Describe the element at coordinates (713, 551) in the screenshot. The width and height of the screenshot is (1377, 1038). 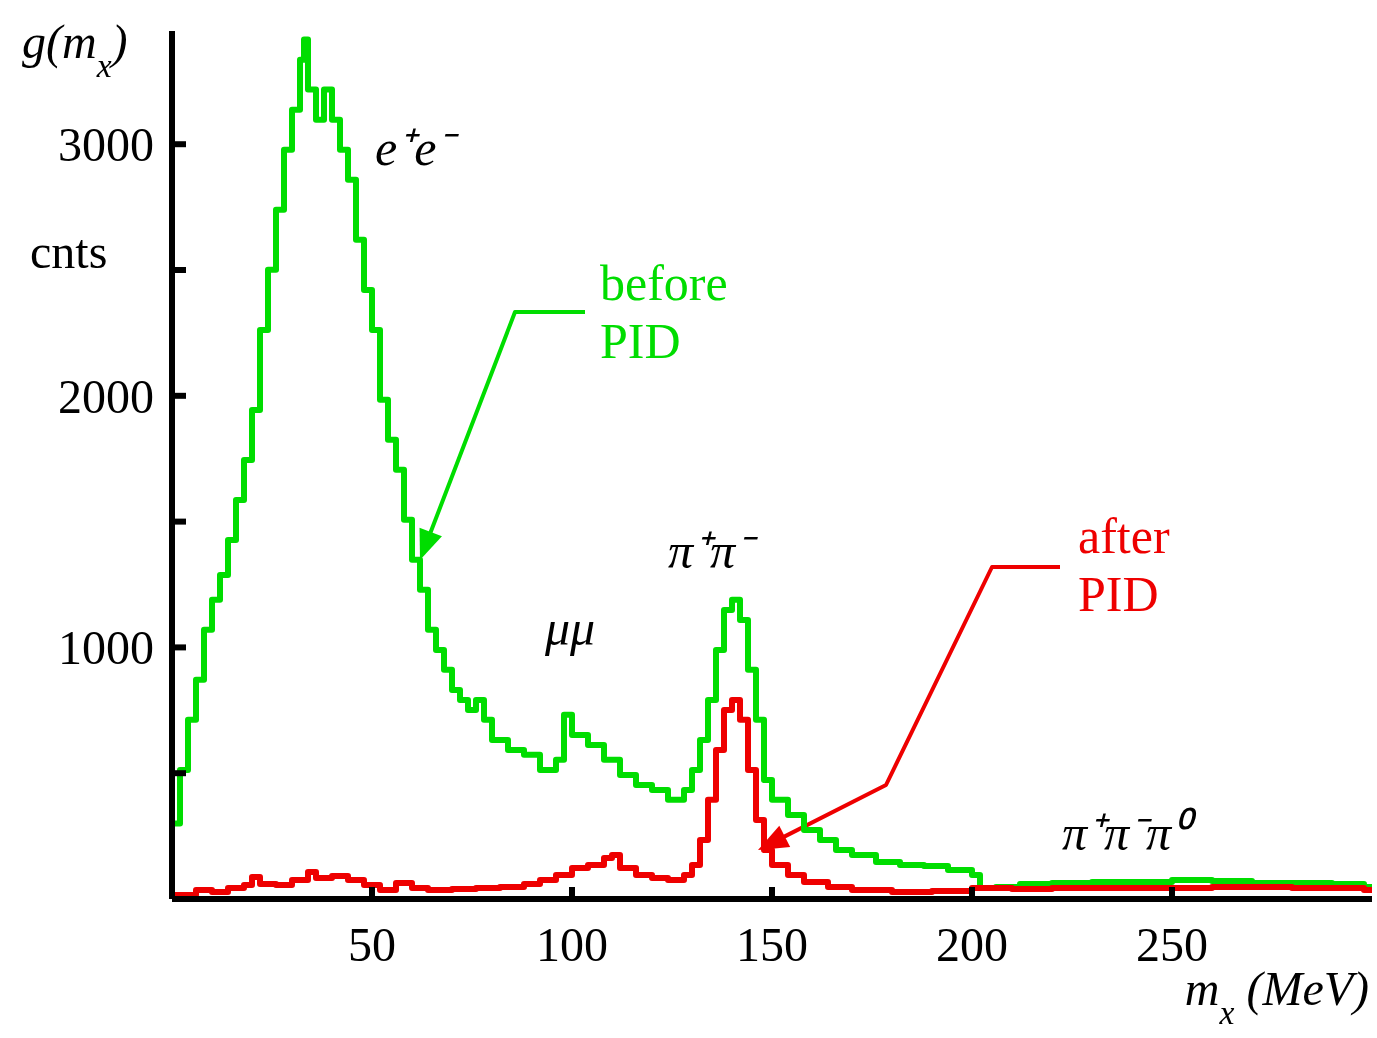
I see `annotation: π⁺π⁻` at that location.